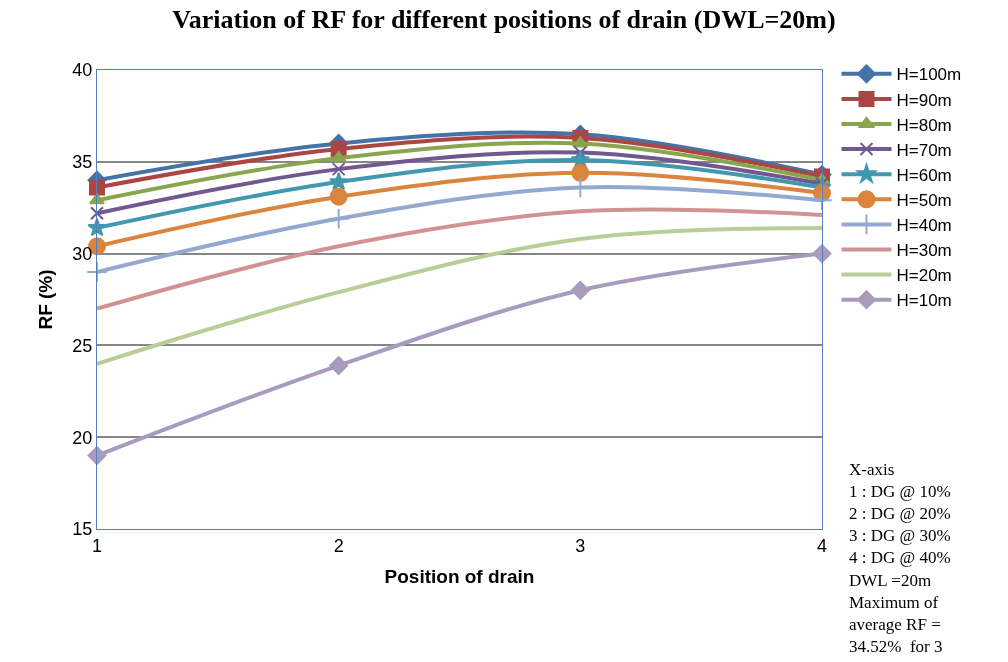 The width and height of the screenshot is (1008, 662). I want to click on y-tick-label: 40, so click(82, 70).